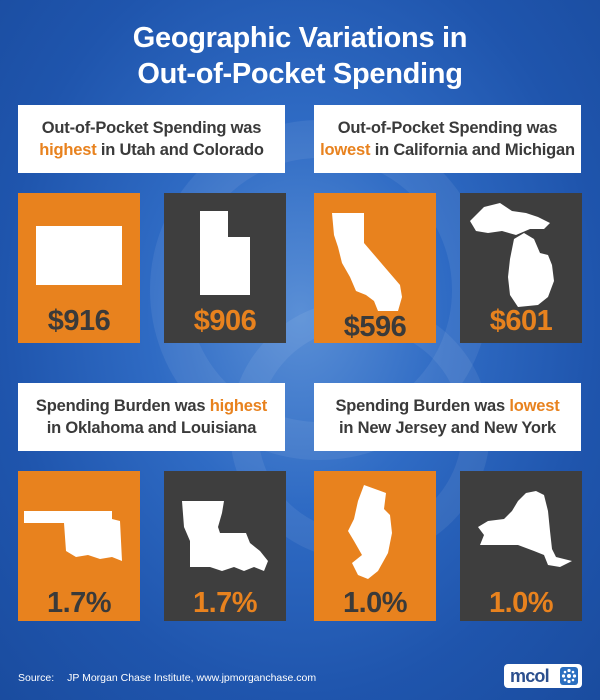 This screenshot has width=600, height=700. Describe the element at coordinates (225, 253) in the screenshot. I see `utah-icon` at that location.